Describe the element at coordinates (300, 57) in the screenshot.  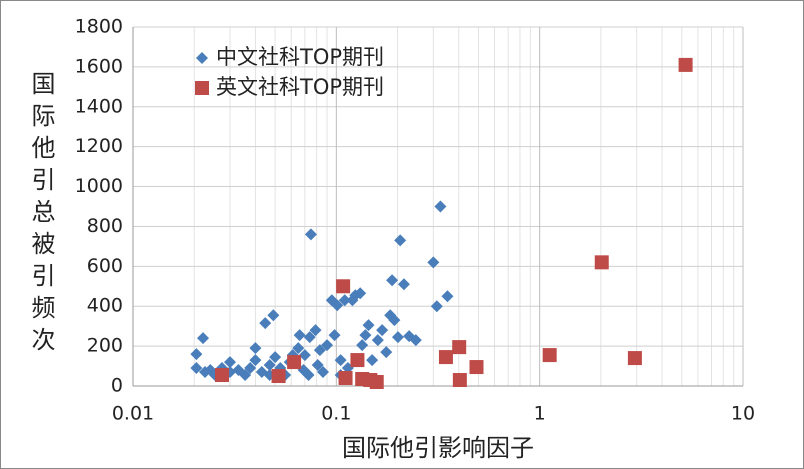
I see `legend-label: 中文社科TOP期刊` at that location.